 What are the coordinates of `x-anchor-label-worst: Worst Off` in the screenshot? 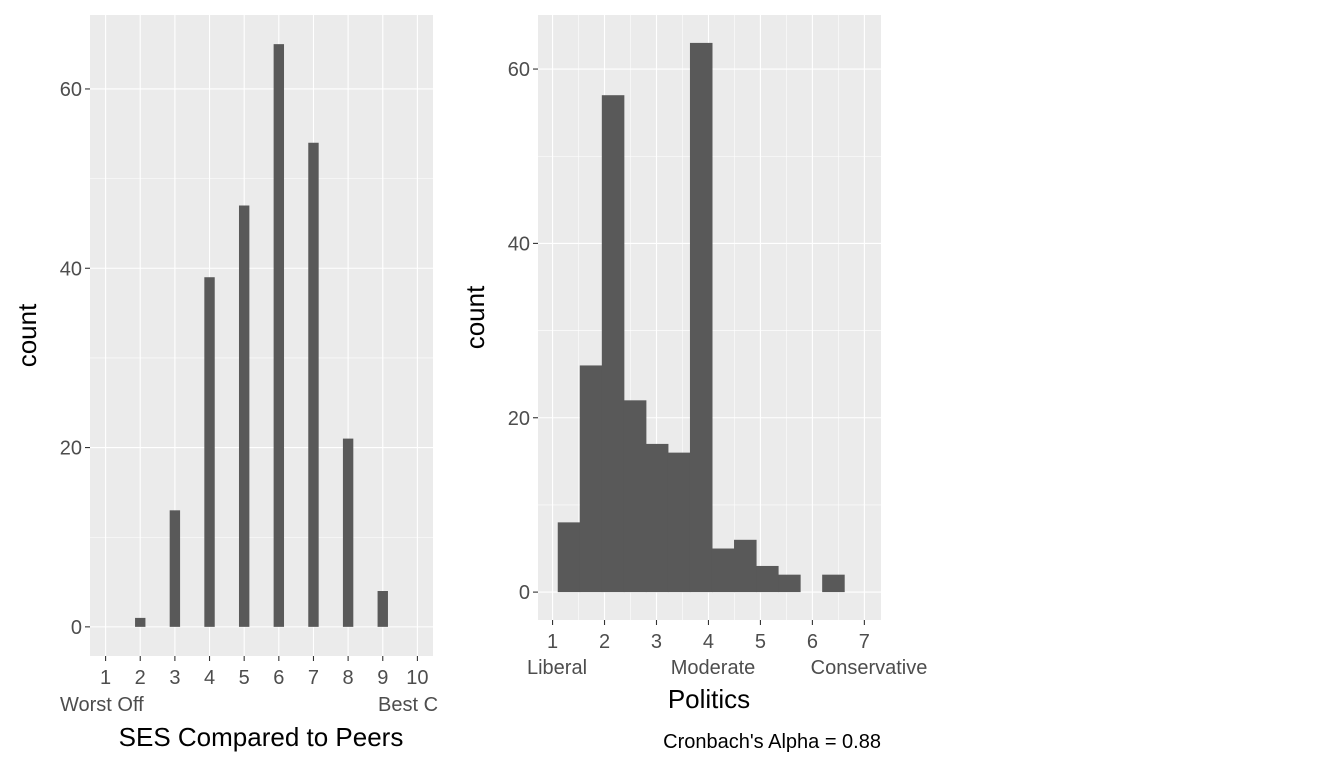 It's located at (102, 705).